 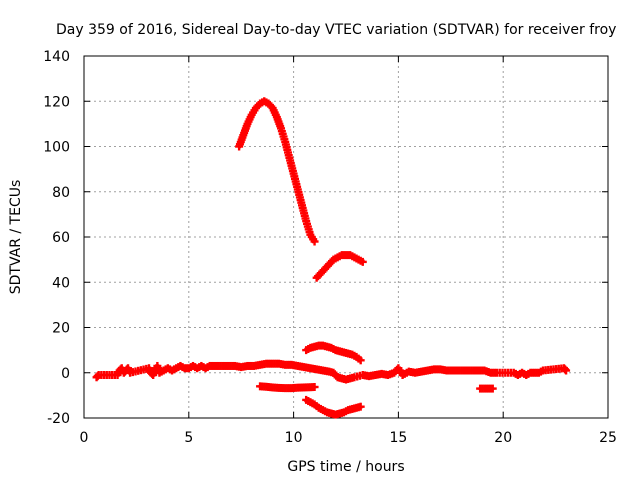 I want to click on data-point-negative-bump, so click(x=360, y=406).